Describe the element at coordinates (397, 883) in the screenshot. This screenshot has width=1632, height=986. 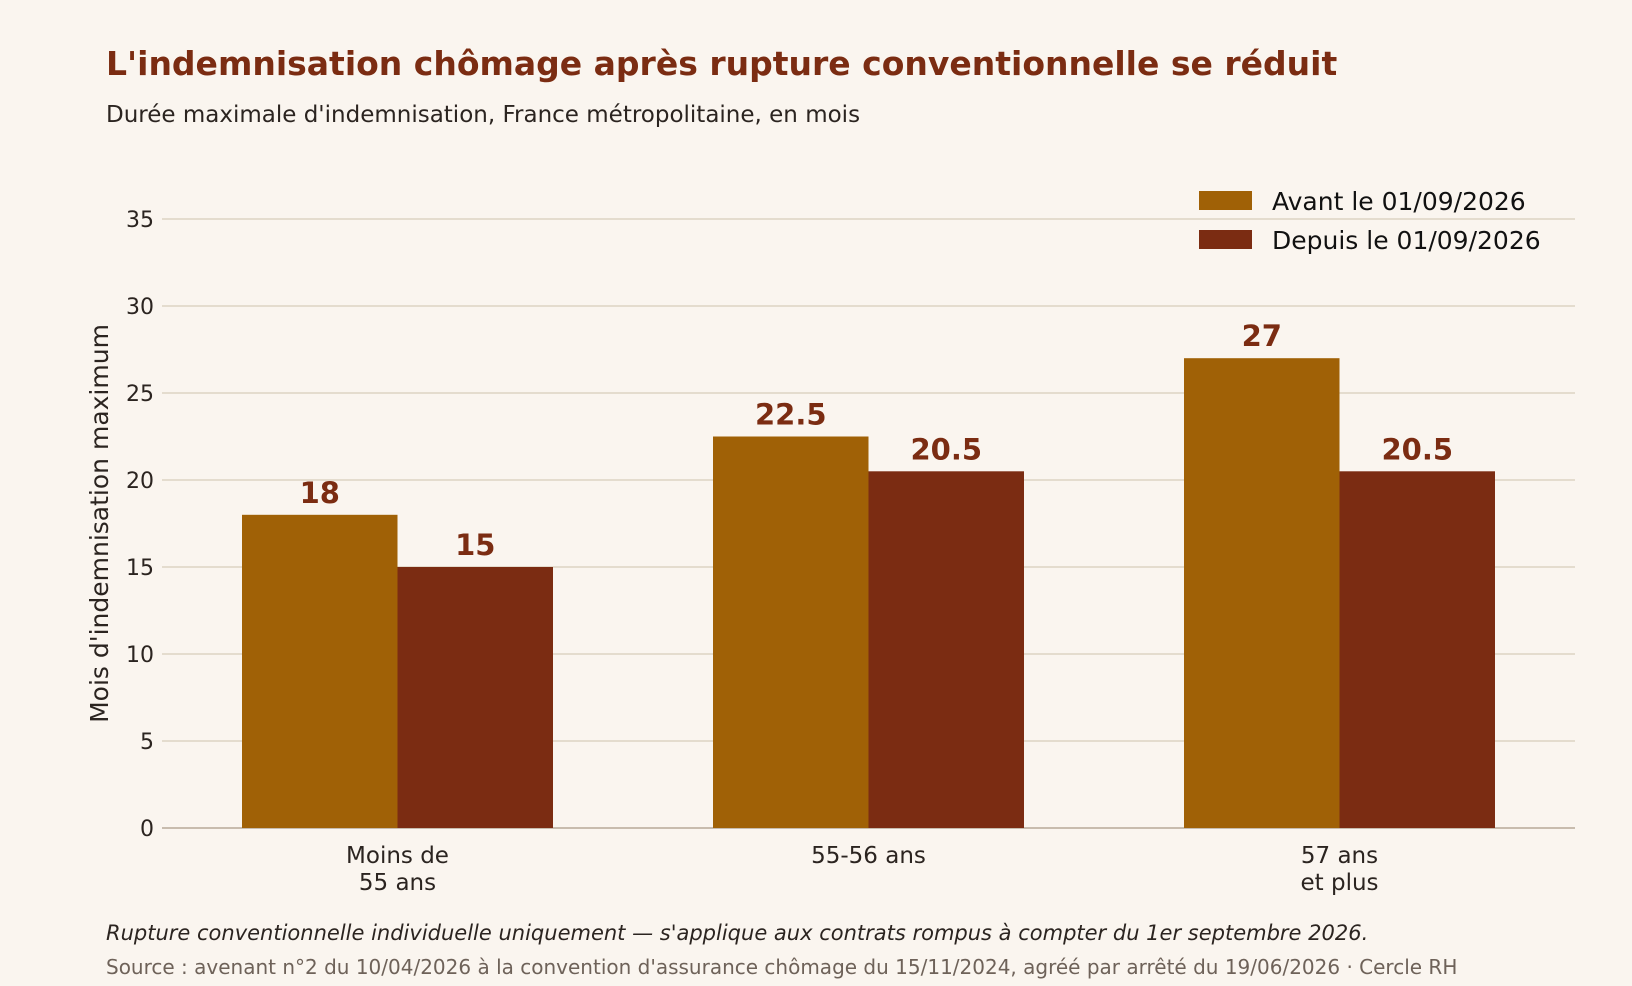
I see `x-tick-label: 55 ans` at that location.